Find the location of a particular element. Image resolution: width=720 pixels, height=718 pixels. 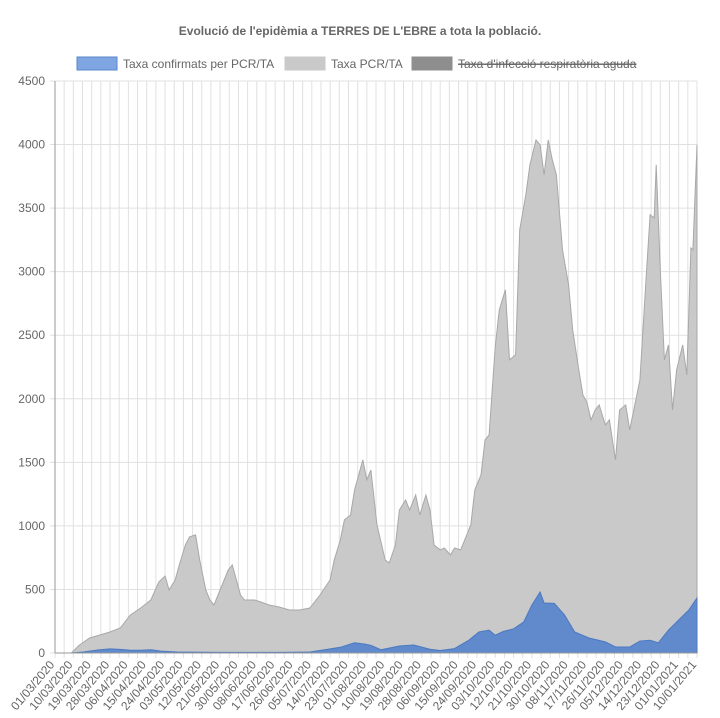

y-tick-label: 1000 is located at coordinates (31, 526).